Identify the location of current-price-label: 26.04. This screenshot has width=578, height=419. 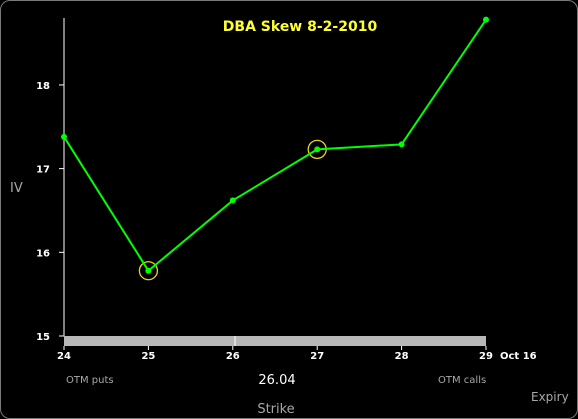
(276, 380).